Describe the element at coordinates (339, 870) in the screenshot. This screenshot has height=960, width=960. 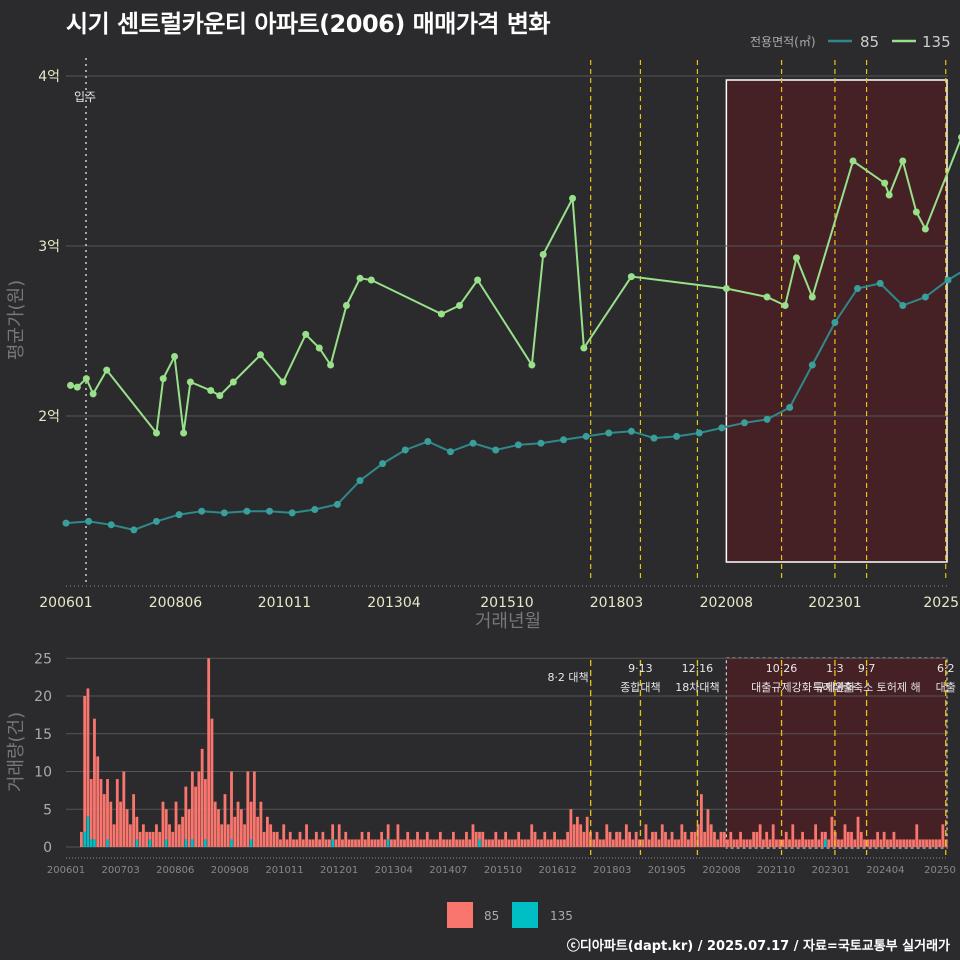
I see `x-tick-label-bottom: 201201` at that location.